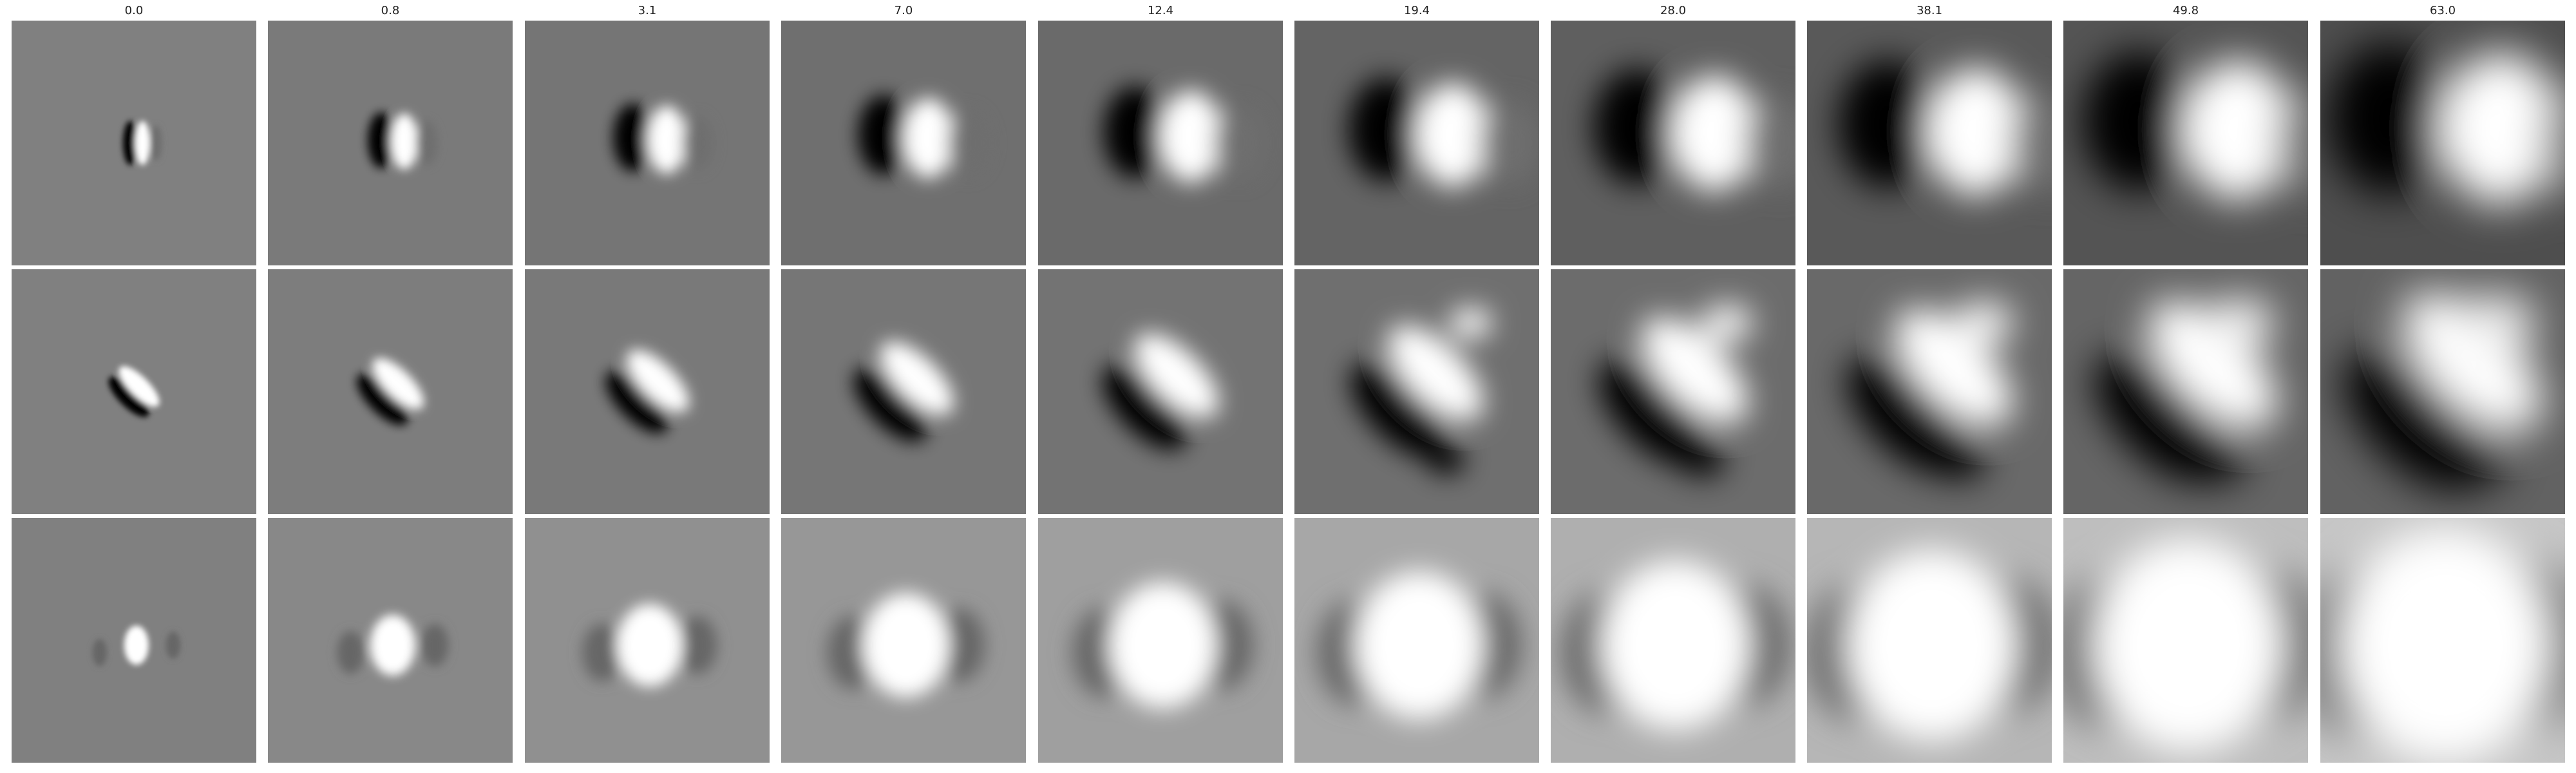  What do you see at coordinates (904, 10) in the screenshot?
I see `column-title: 7.0` at bounding box center [904, 10].